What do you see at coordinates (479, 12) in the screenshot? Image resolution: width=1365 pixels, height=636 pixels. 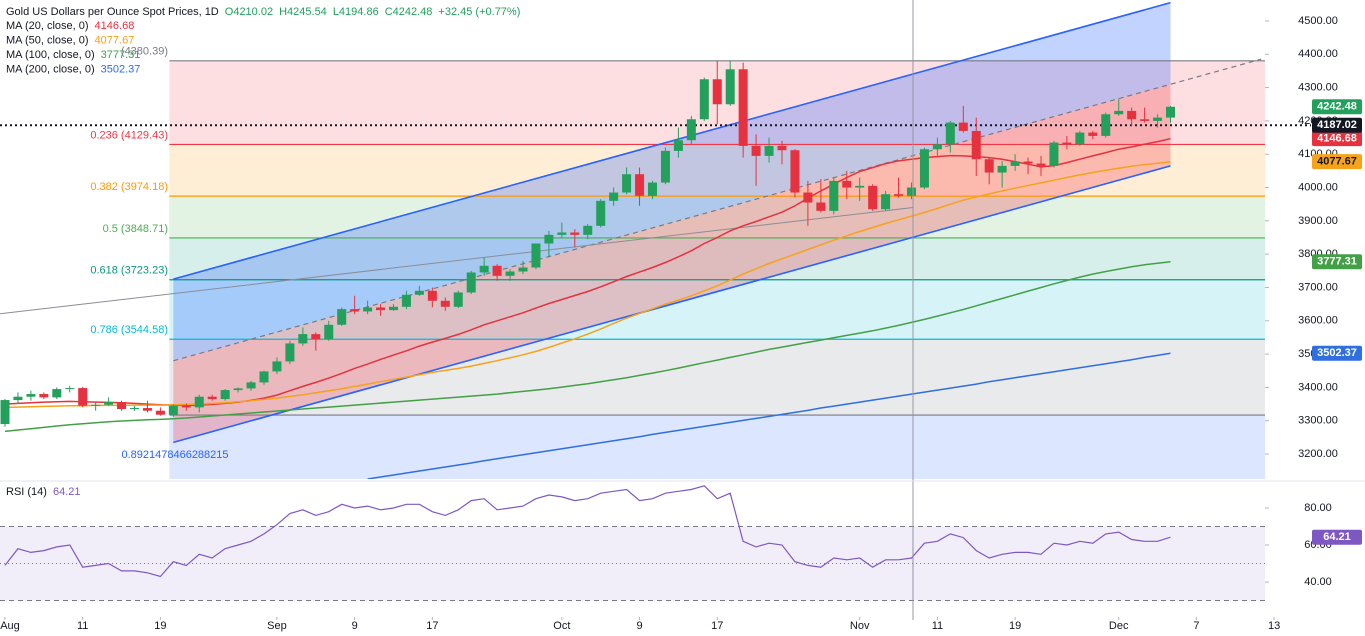 I see `quote-item: +32.45 (+0.77%)` at bounding box center [479, 12].